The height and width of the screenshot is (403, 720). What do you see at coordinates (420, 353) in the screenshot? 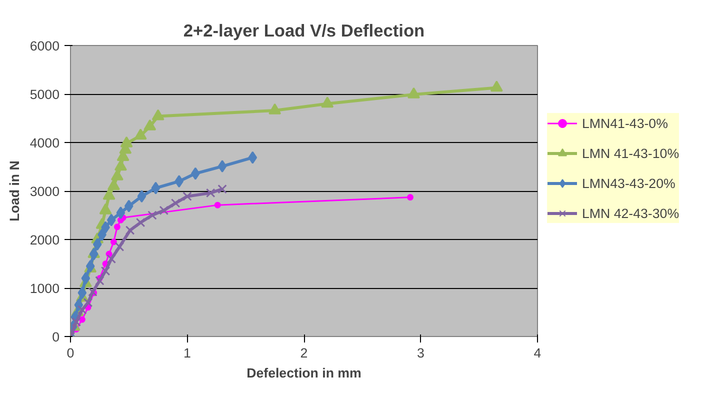
I see `x-tick-label: 3` at bounding box center [420, 353].